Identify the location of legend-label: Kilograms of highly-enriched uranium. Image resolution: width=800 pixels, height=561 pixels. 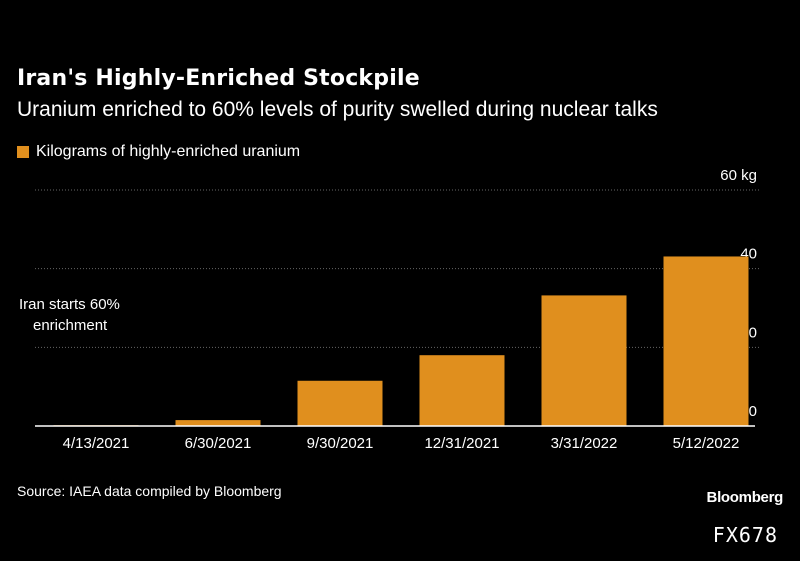
(168, 151).